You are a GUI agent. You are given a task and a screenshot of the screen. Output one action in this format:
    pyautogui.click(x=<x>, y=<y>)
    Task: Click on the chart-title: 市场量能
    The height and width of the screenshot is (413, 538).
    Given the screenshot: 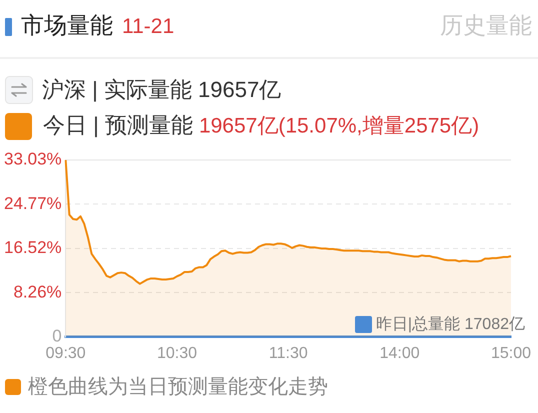 What is the action you would take?
    pyautogui.click(x=67, y=25)
    